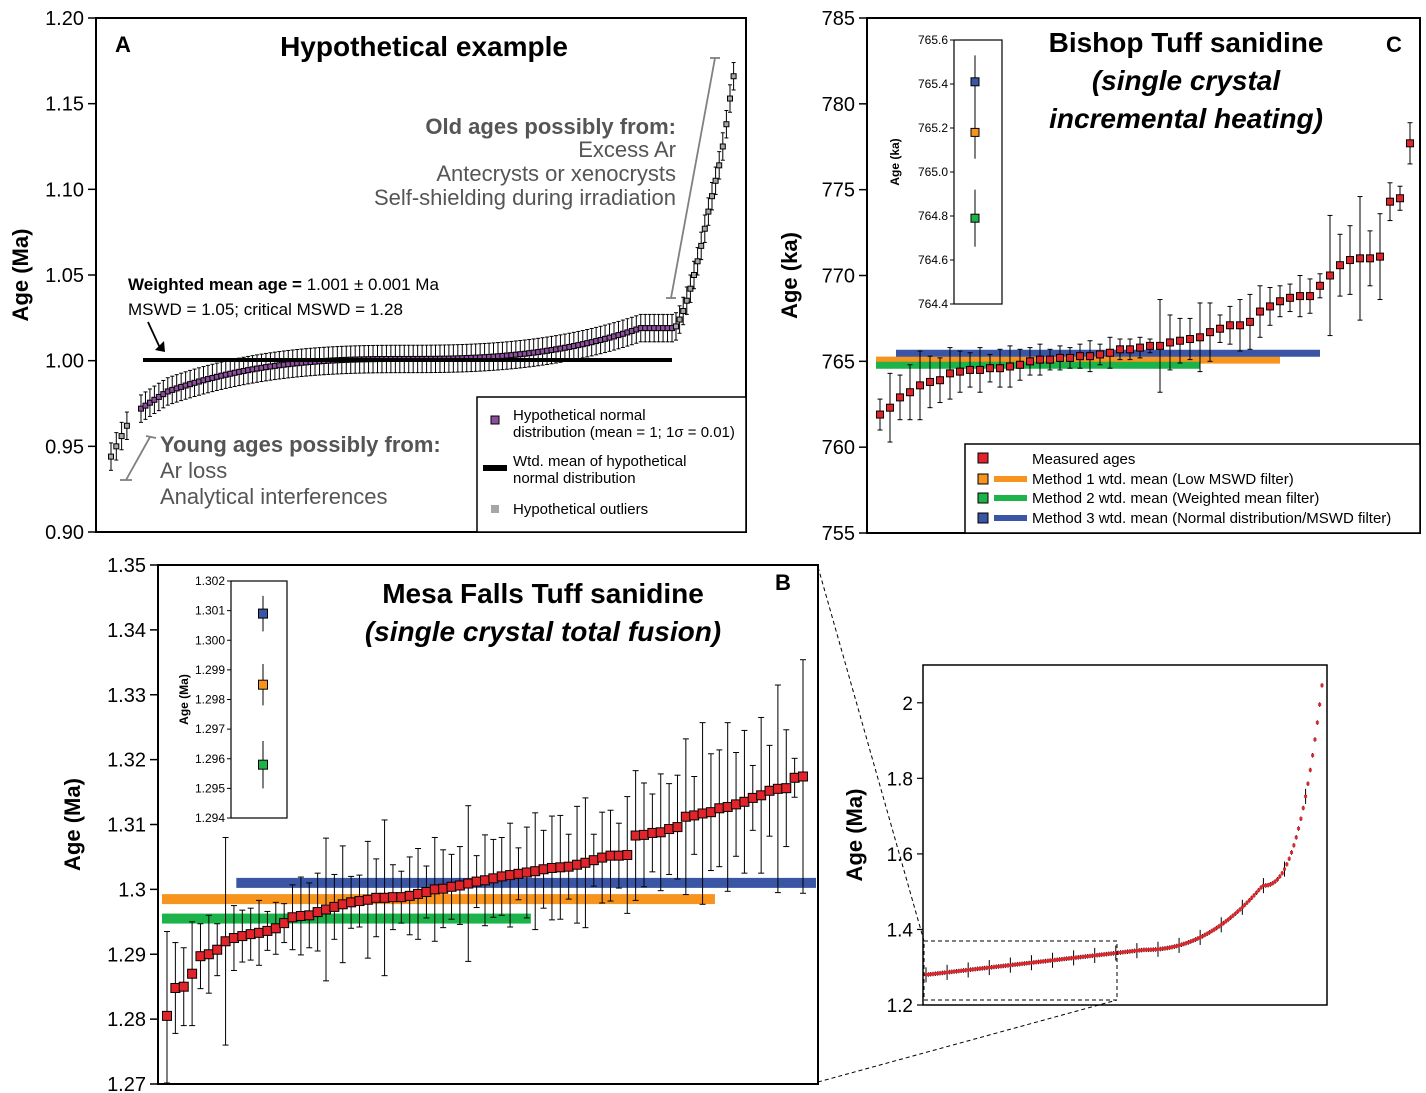  Describe the element at coordinates (838, 19) in the screenshot. I see `y-tick-label: 785` at that location.